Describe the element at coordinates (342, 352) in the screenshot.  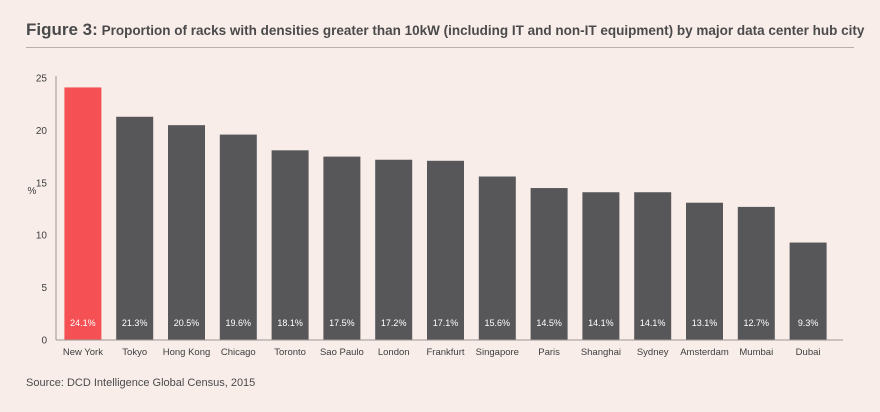
I see `x-tick-label: Sao Paulo` at that location.